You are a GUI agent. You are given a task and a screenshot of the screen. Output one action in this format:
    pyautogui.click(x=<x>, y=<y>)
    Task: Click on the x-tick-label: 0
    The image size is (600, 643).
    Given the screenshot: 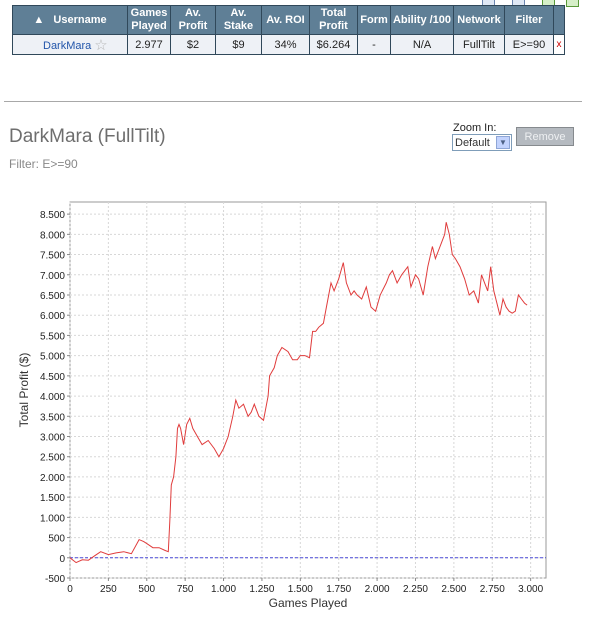 What is the action you would take?
    pyautogui.click(x=70, y=589)
    